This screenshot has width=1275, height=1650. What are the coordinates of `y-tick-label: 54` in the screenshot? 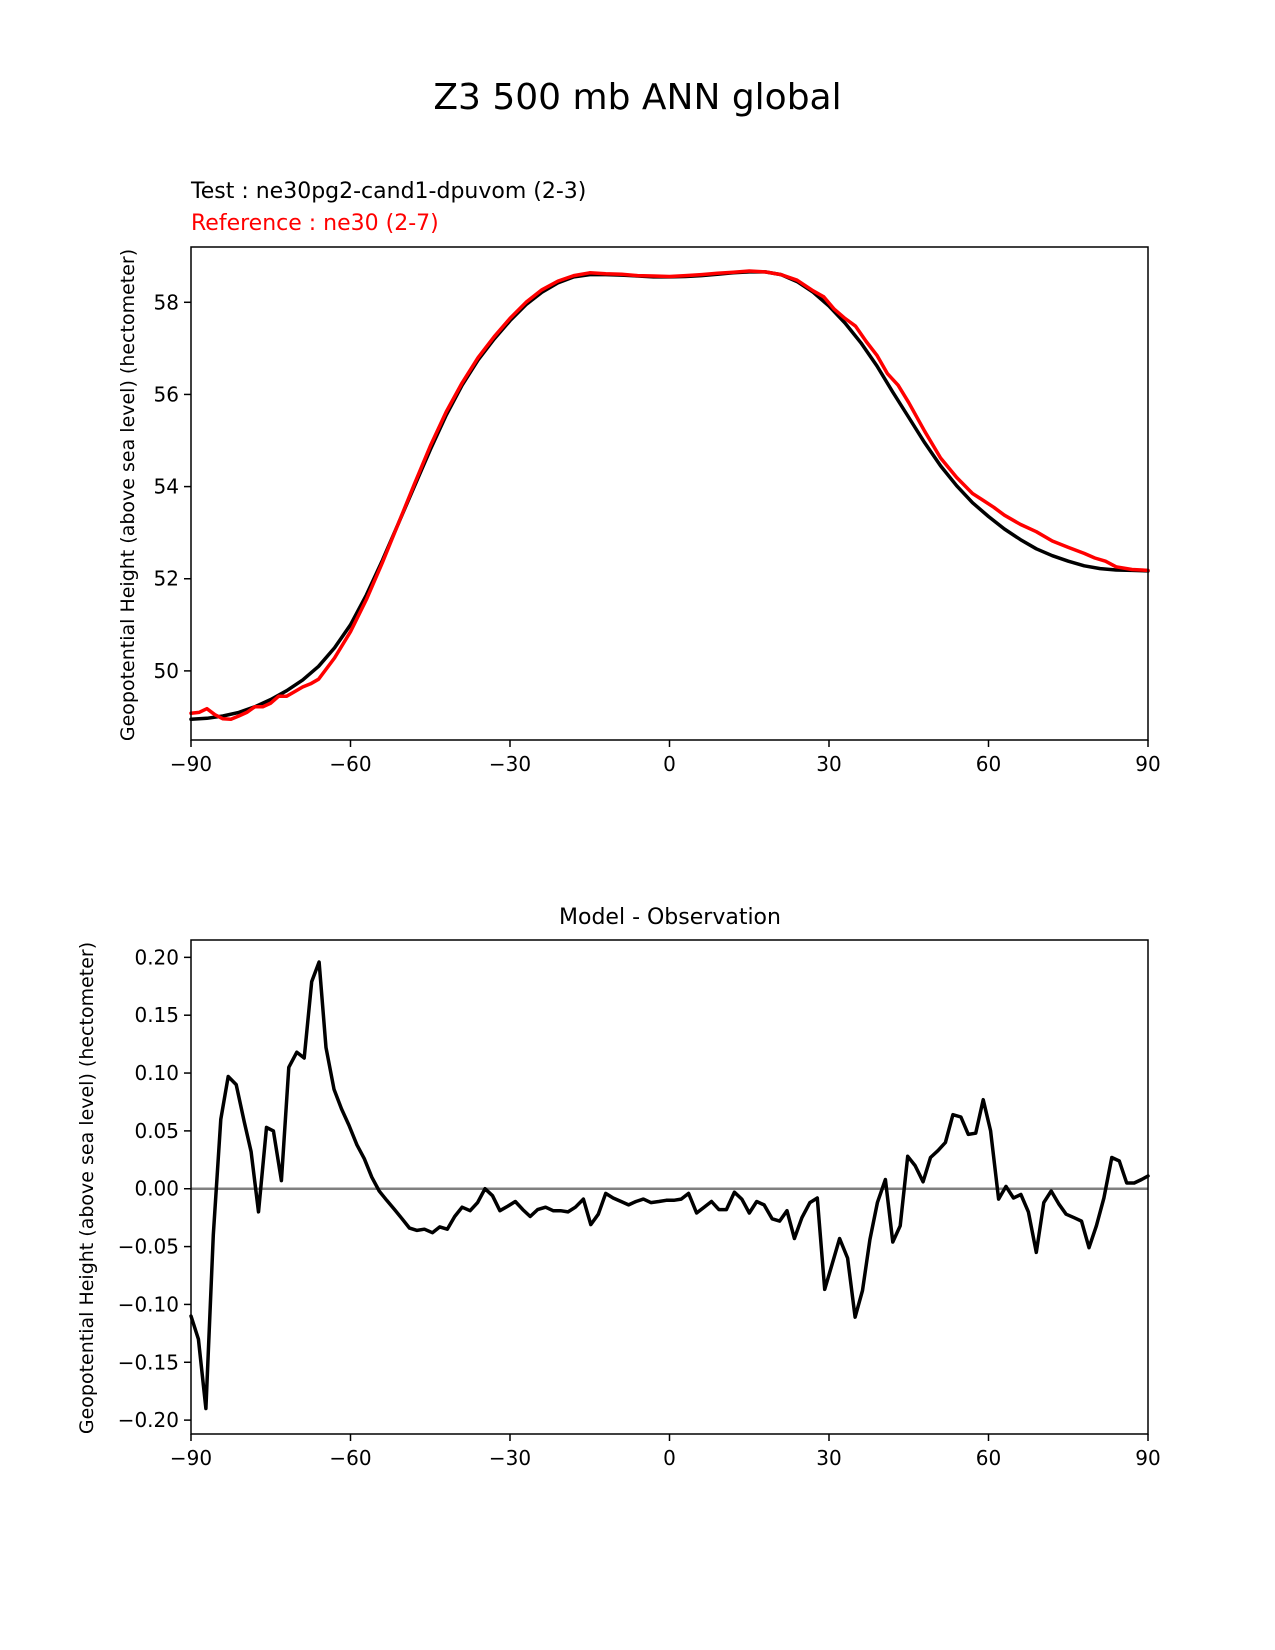 It's located at (166, 487).